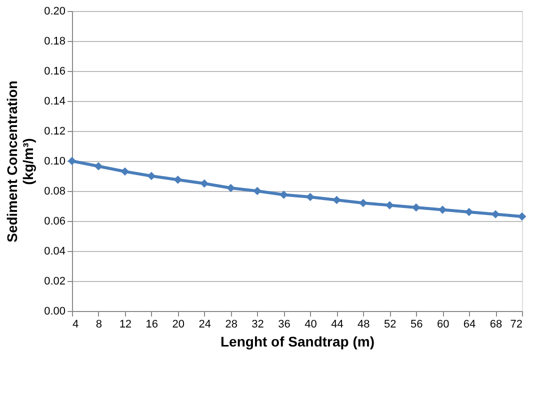  I want to click on y-axis-title: Sediment Concentration (kg/m³), so click(20, 161).